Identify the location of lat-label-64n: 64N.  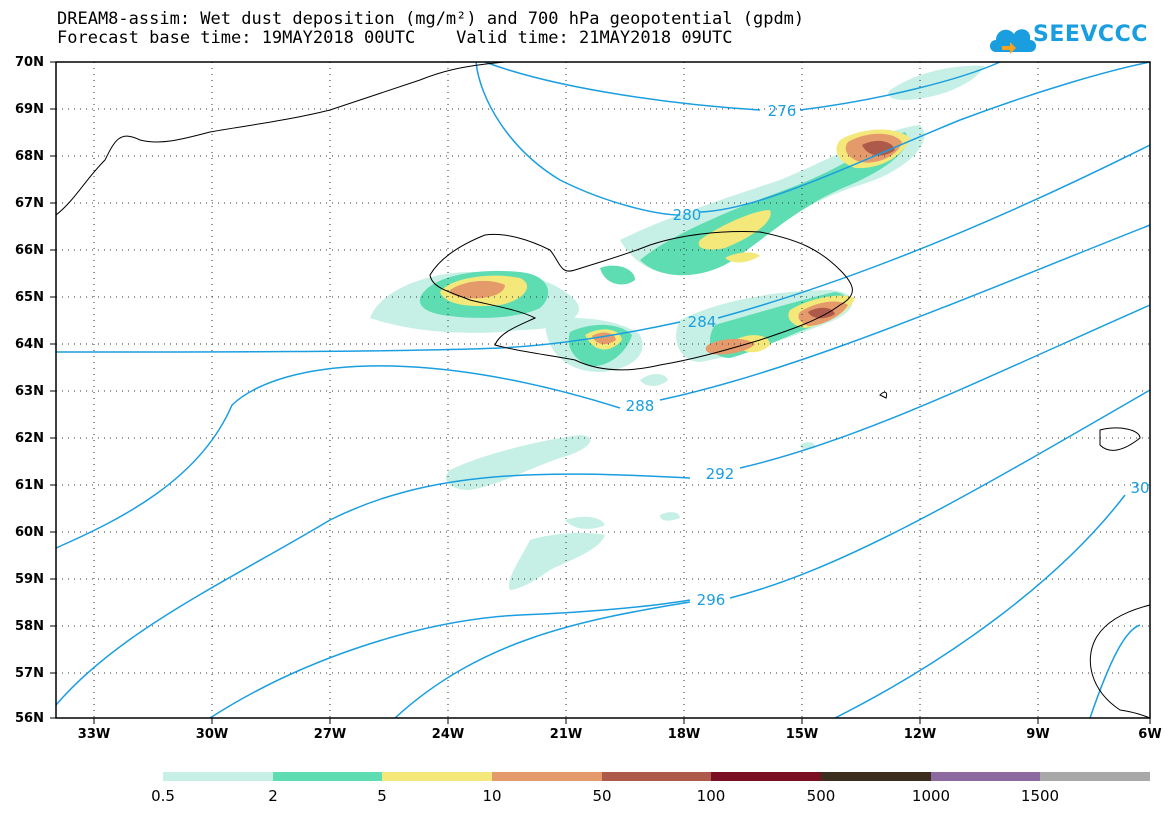
(29, 344).